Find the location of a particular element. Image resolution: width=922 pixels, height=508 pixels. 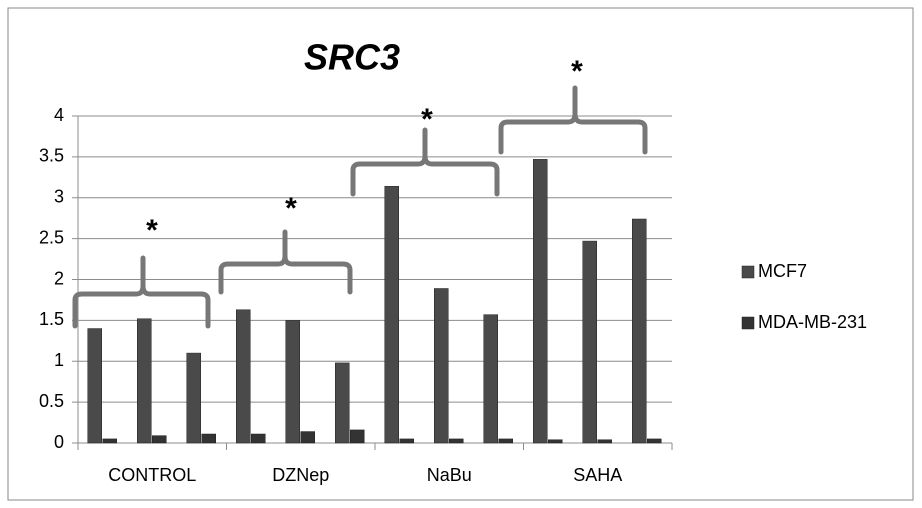

legend-label: MDA-MB-231 is located at coordinates (812, 322).